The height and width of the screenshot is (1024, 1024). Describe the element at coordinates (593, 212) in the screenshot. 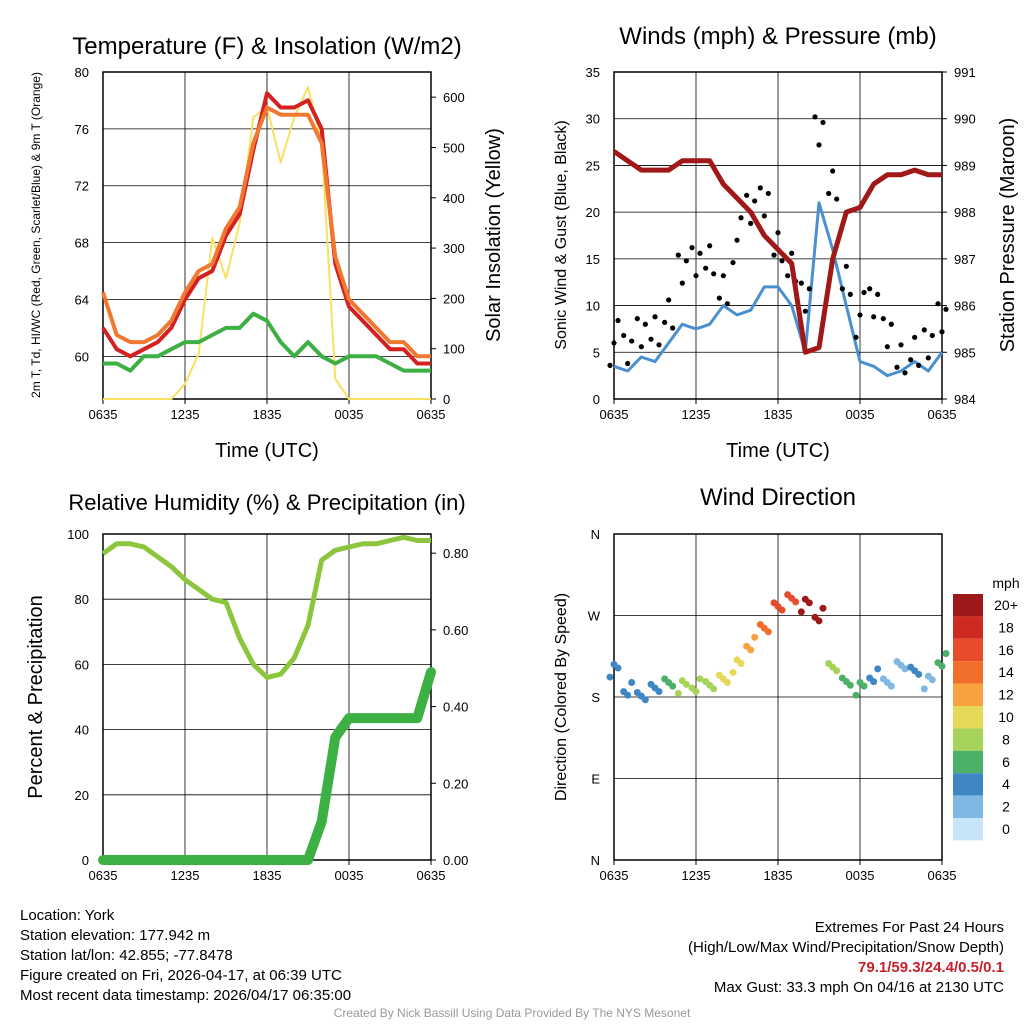

I see `wind-ytick-label: 20` at that location.